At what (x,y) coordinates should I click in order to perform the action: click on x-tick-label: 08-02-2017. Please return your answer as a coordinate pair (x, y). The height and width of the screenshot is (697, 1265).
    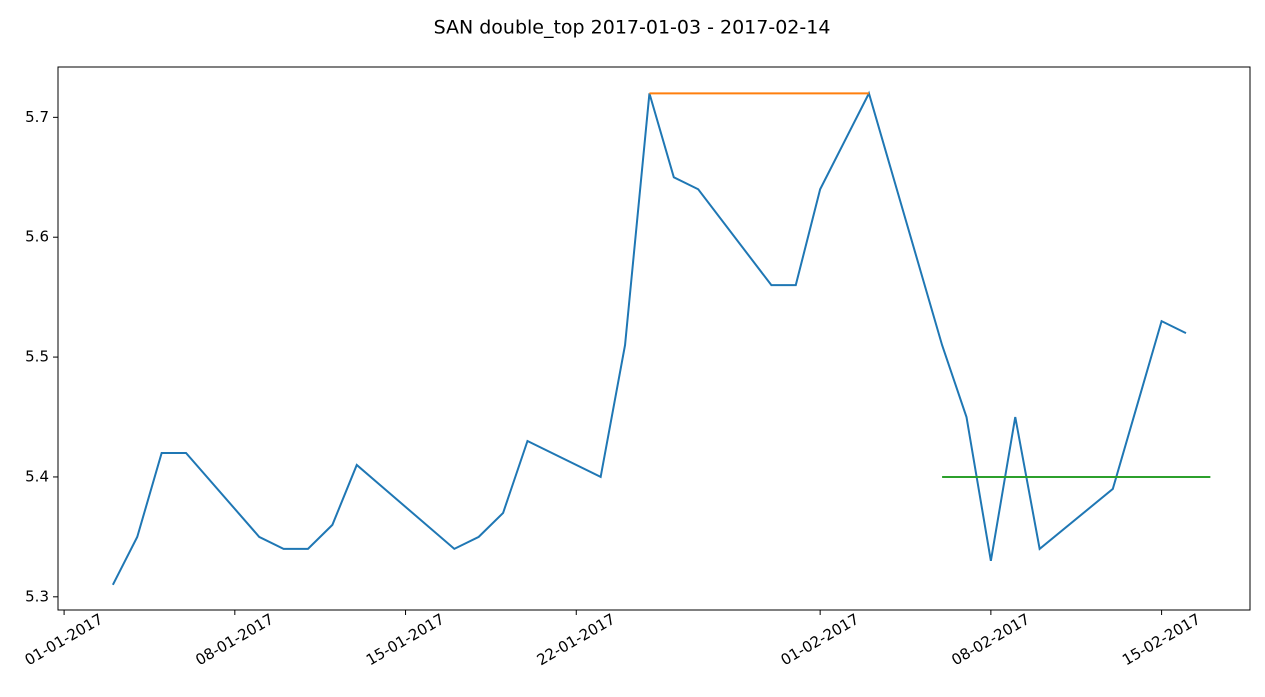
    Looking at the image, I should click on (990, 639).